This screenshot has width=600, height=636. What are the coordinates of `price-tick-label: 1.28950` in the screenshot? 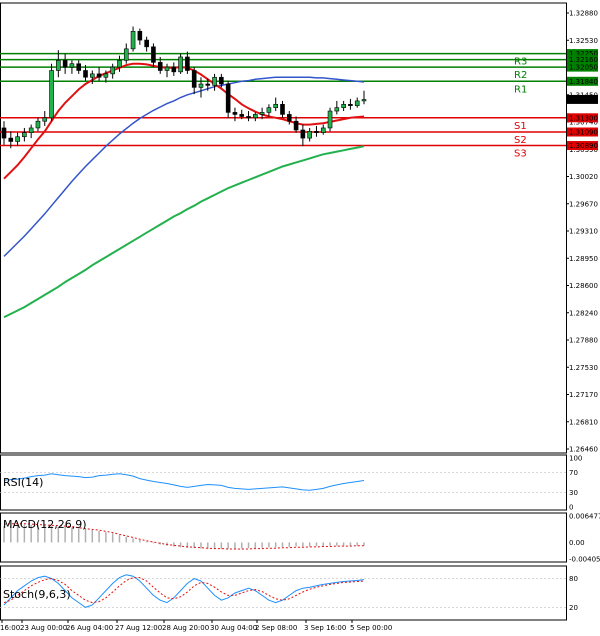 It's located at (583, 259).